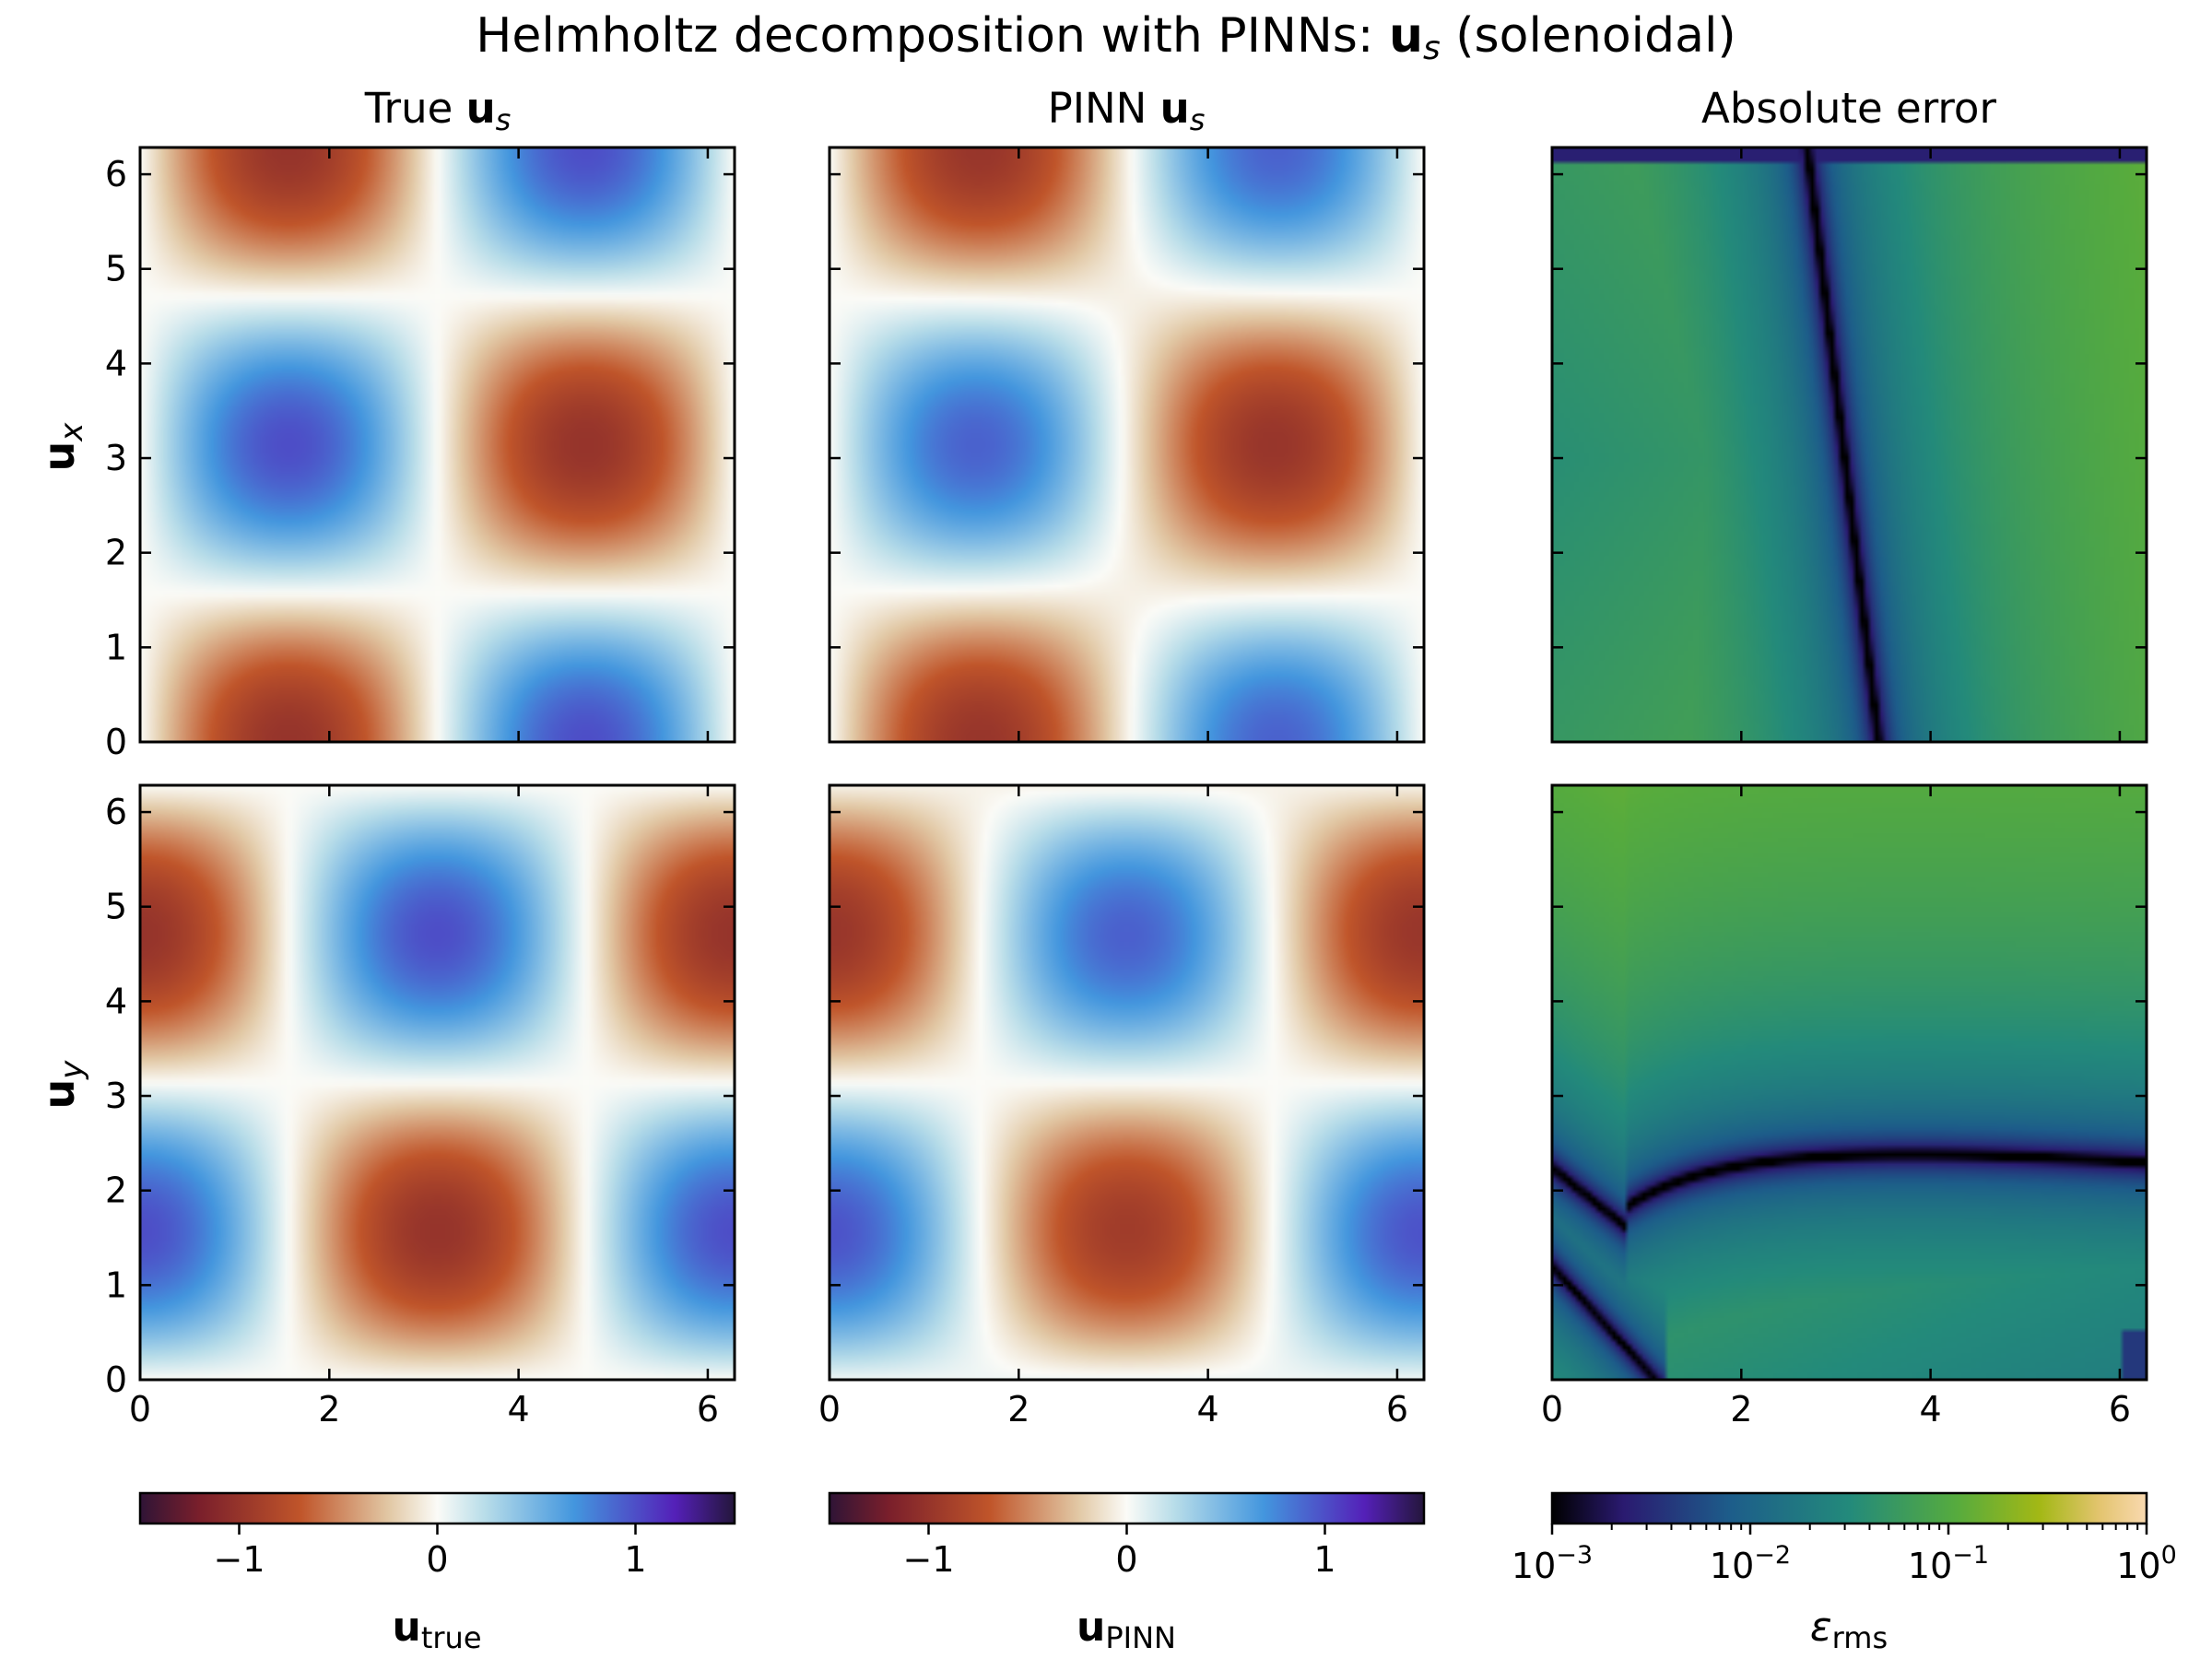 This screenshot has width=2212, height=1659. I want to click on heatmap-ux-pinn, so click(1127, 444).